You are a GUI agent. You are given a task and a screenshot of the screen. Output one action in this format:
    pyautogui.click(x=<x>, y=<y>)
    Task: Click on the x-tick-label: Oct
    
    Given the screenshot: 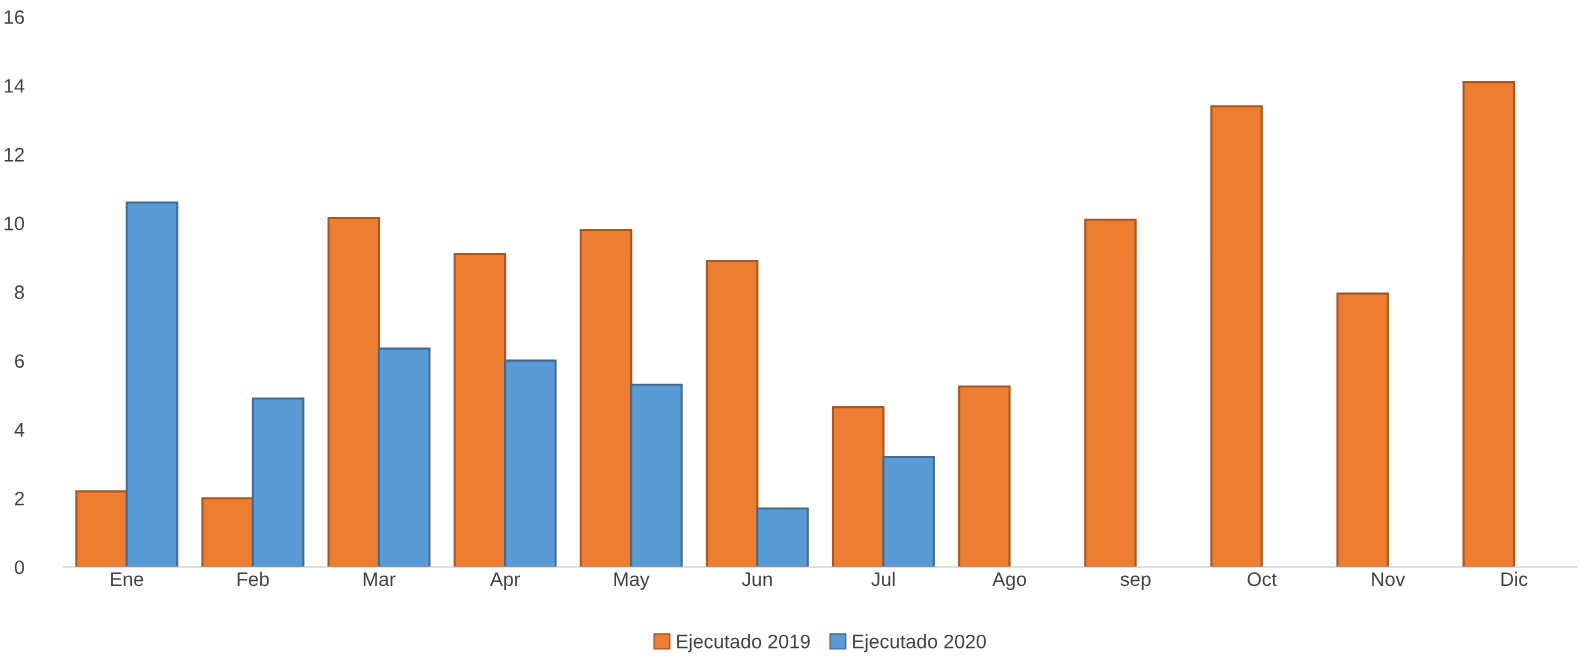 What is the action you would take?
    pyautogui.click(x=1262, y=579)
    